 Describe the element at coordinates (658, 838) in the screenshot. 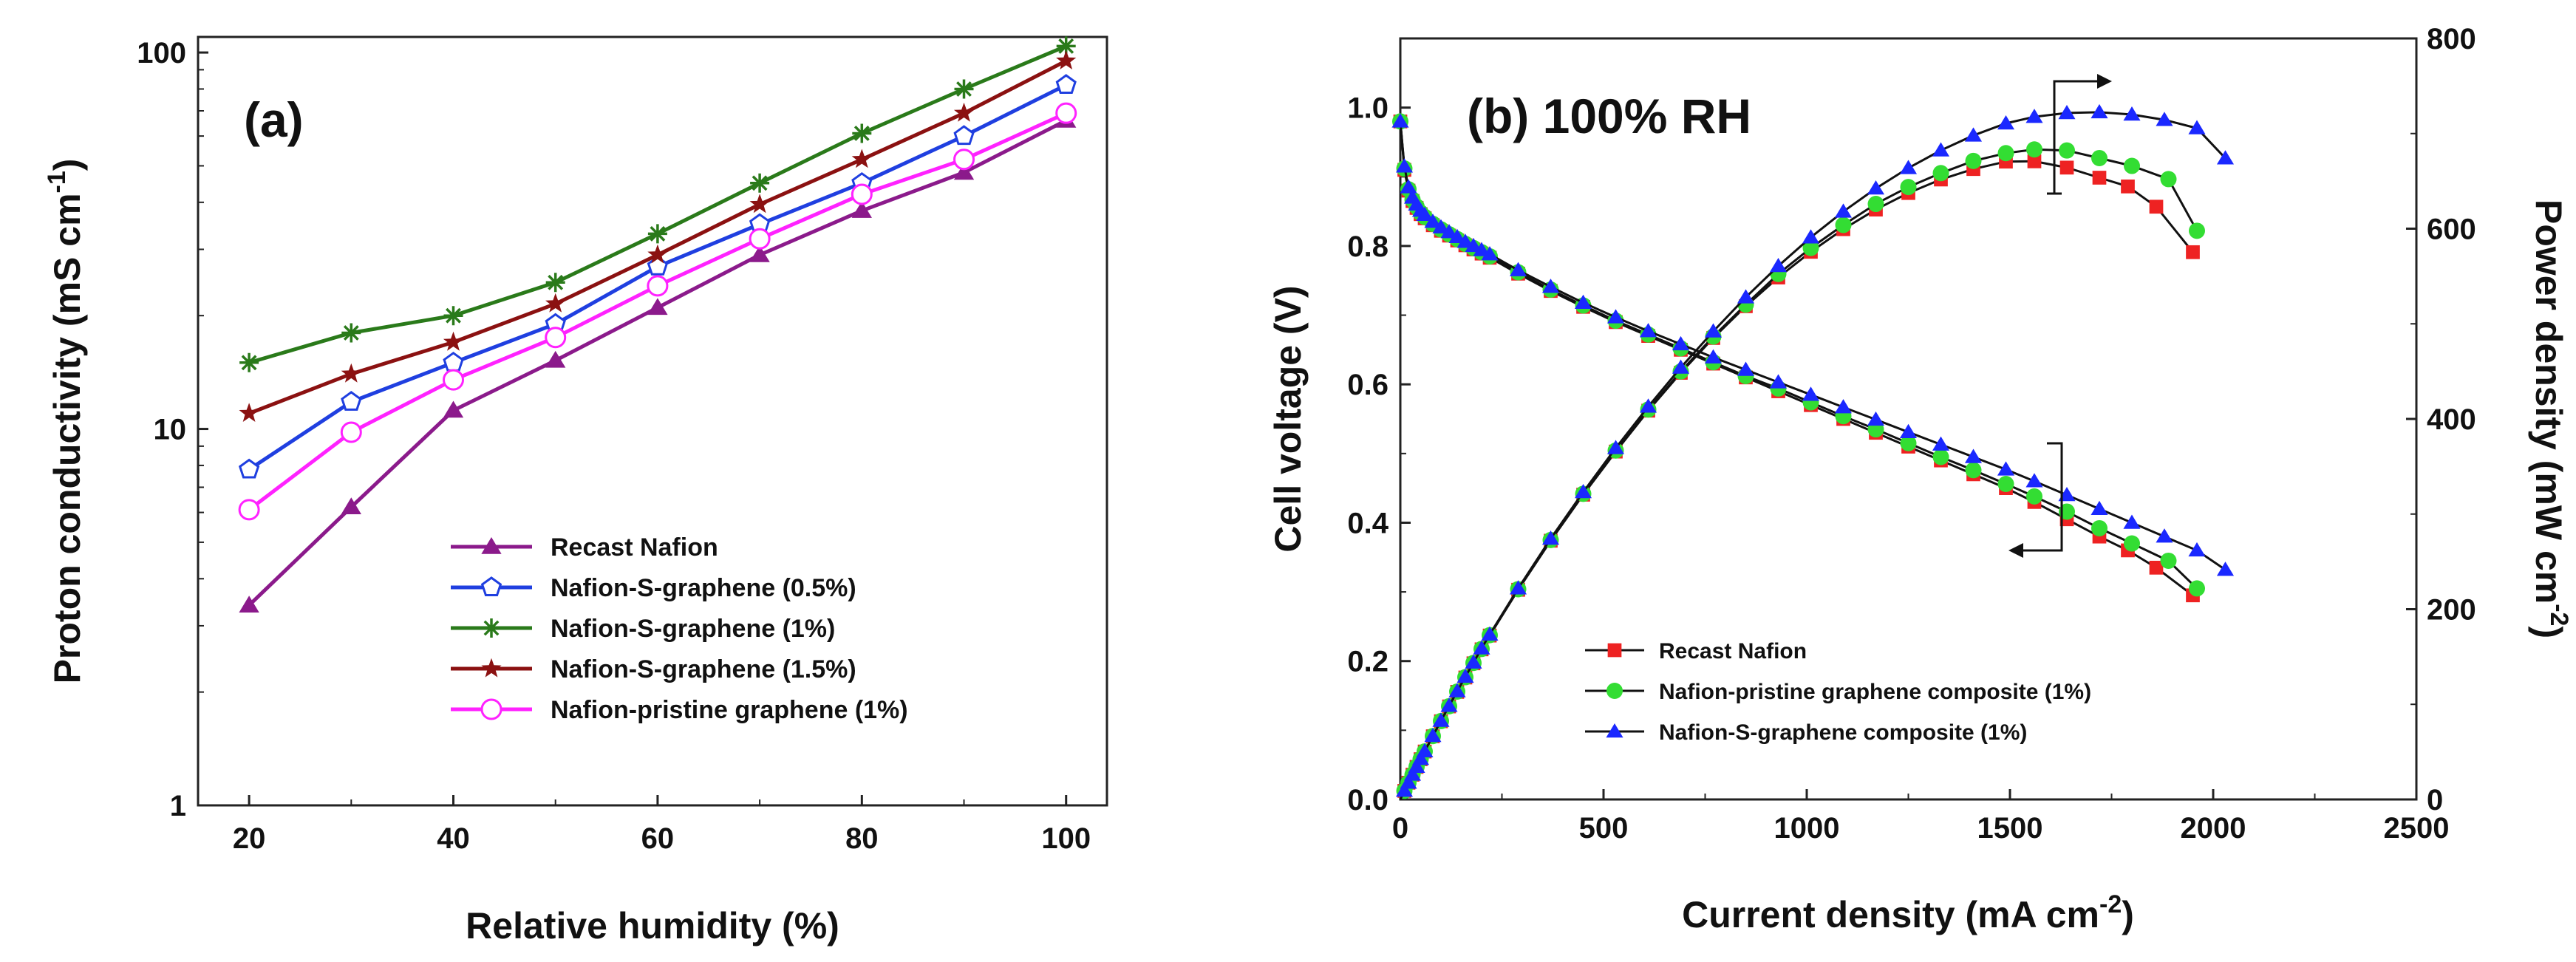

I see `panel-a-x-tick-label: 60` at that location.